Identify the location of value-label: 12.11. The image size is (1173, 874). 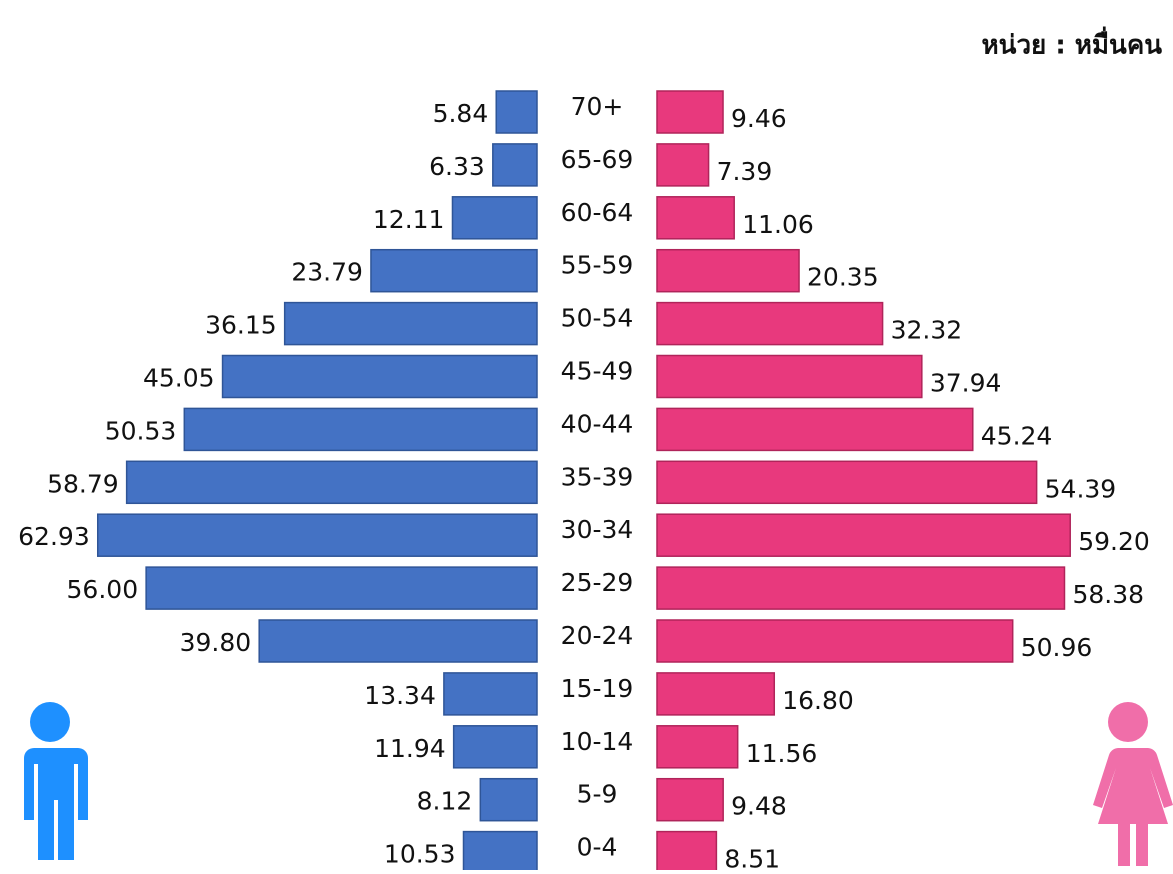
(409, 219).